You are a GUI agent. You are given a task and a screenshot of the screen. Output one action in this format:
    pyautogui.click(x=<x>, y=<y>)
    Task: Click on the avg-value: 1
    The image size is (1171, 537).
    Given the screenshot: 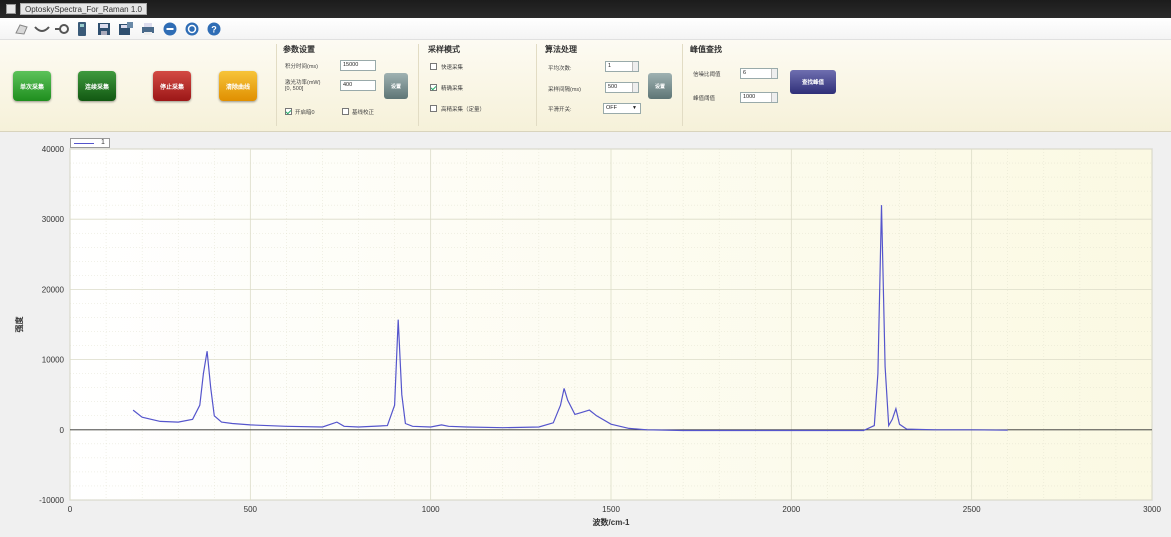 What is the action you would take?
    pyautogui.click(x=610, y=66)
    